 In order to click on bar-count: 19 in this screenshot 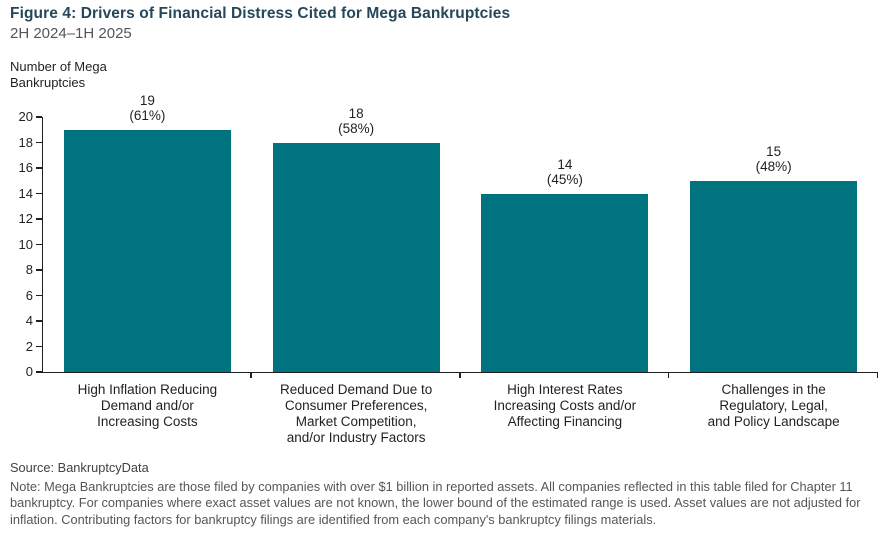, I will do `click(147, 100)`.